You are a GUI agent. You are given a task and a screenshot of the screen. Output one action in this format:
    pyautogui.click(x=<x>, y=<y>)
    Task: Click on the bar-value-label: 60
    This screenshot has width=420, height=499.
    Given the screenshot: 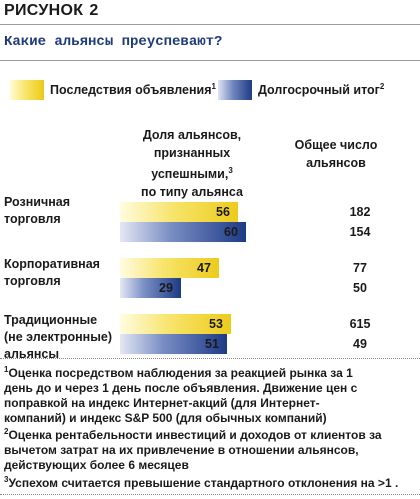 What is the action you would take?
    pyautogui.click(x=231, y=232)
    